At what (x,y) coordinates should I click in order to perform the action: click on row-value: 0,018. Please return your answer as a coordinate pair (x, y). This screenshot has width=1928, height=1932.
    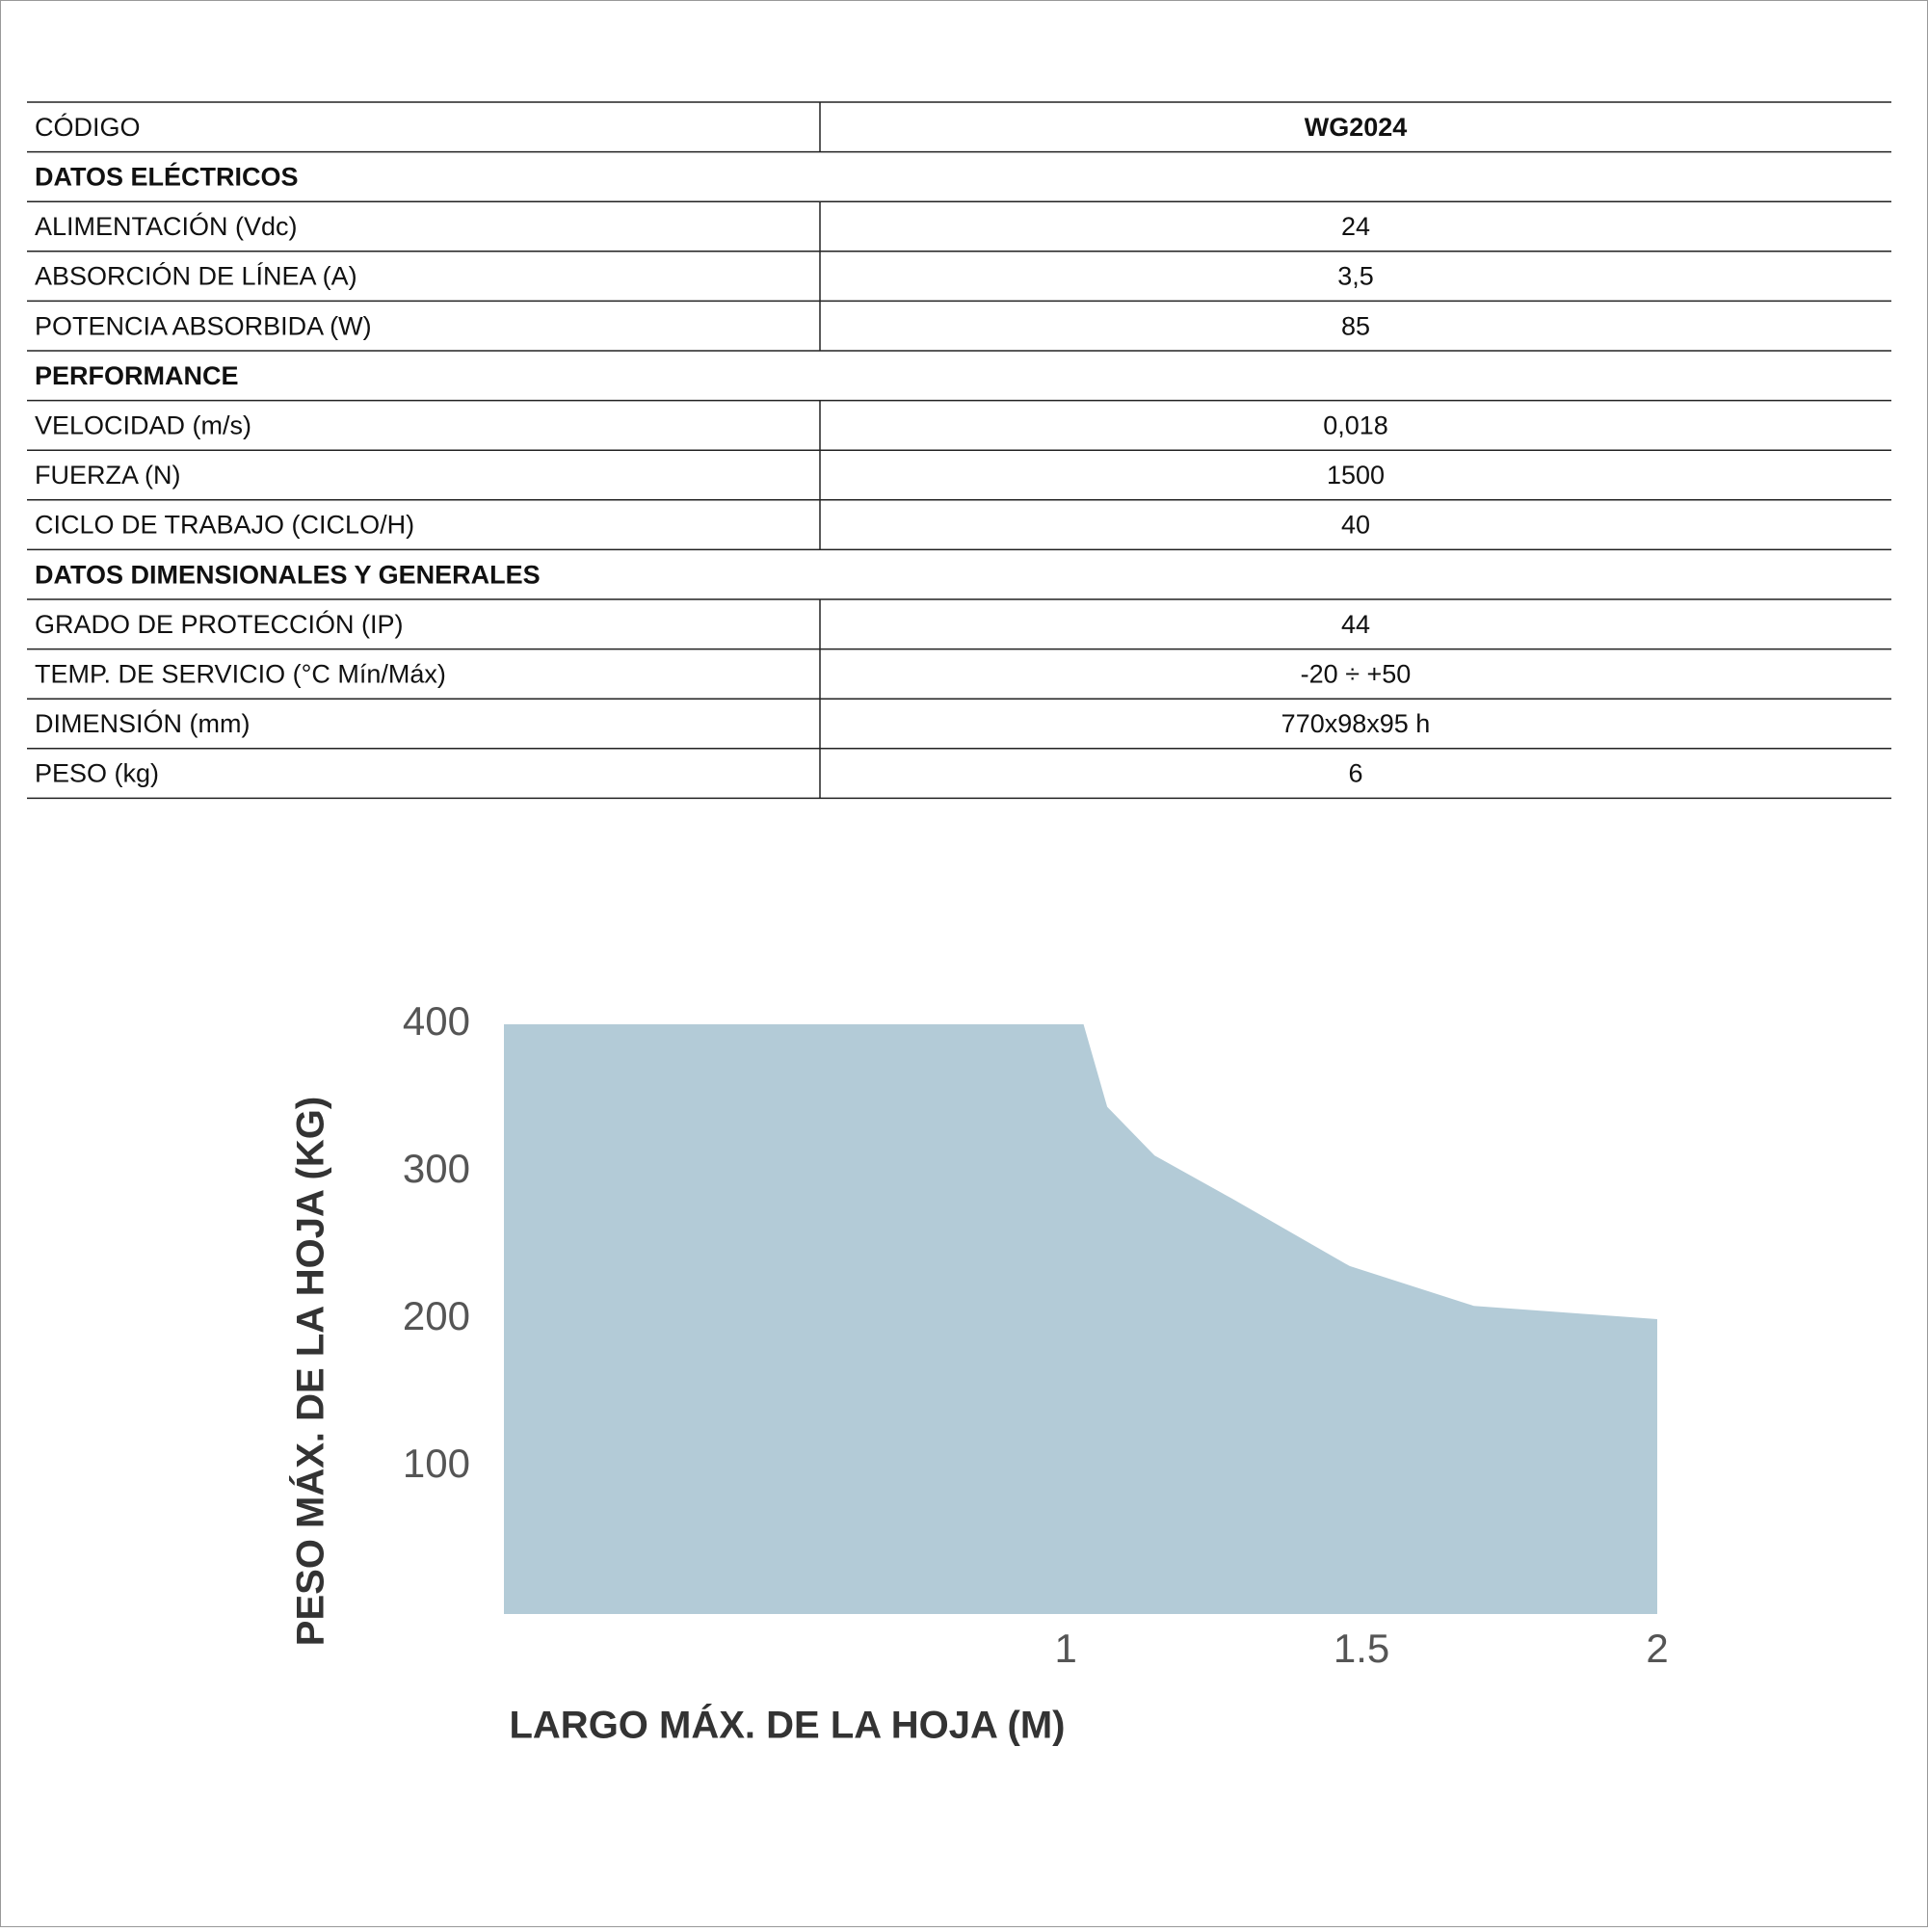
    Looking at the image, I should click on (1355, 425).